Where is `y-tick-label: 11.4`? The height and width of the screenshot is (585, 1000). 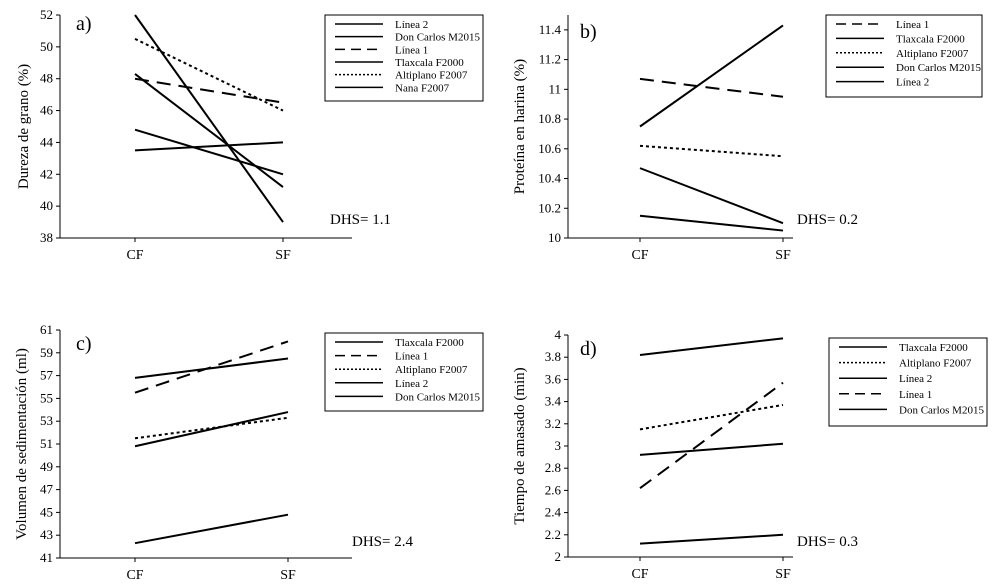
y-tick-label: 11.4 is located at coordinates (550, 29).